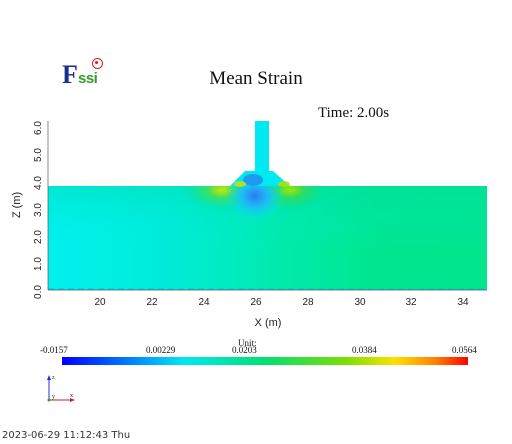  I want to click on logo-letter: F, so click(70, 74).